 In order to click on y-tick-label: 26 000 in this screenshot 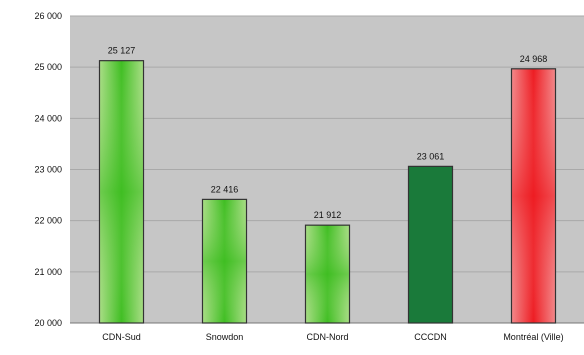, I will do `click(48, 16)`.